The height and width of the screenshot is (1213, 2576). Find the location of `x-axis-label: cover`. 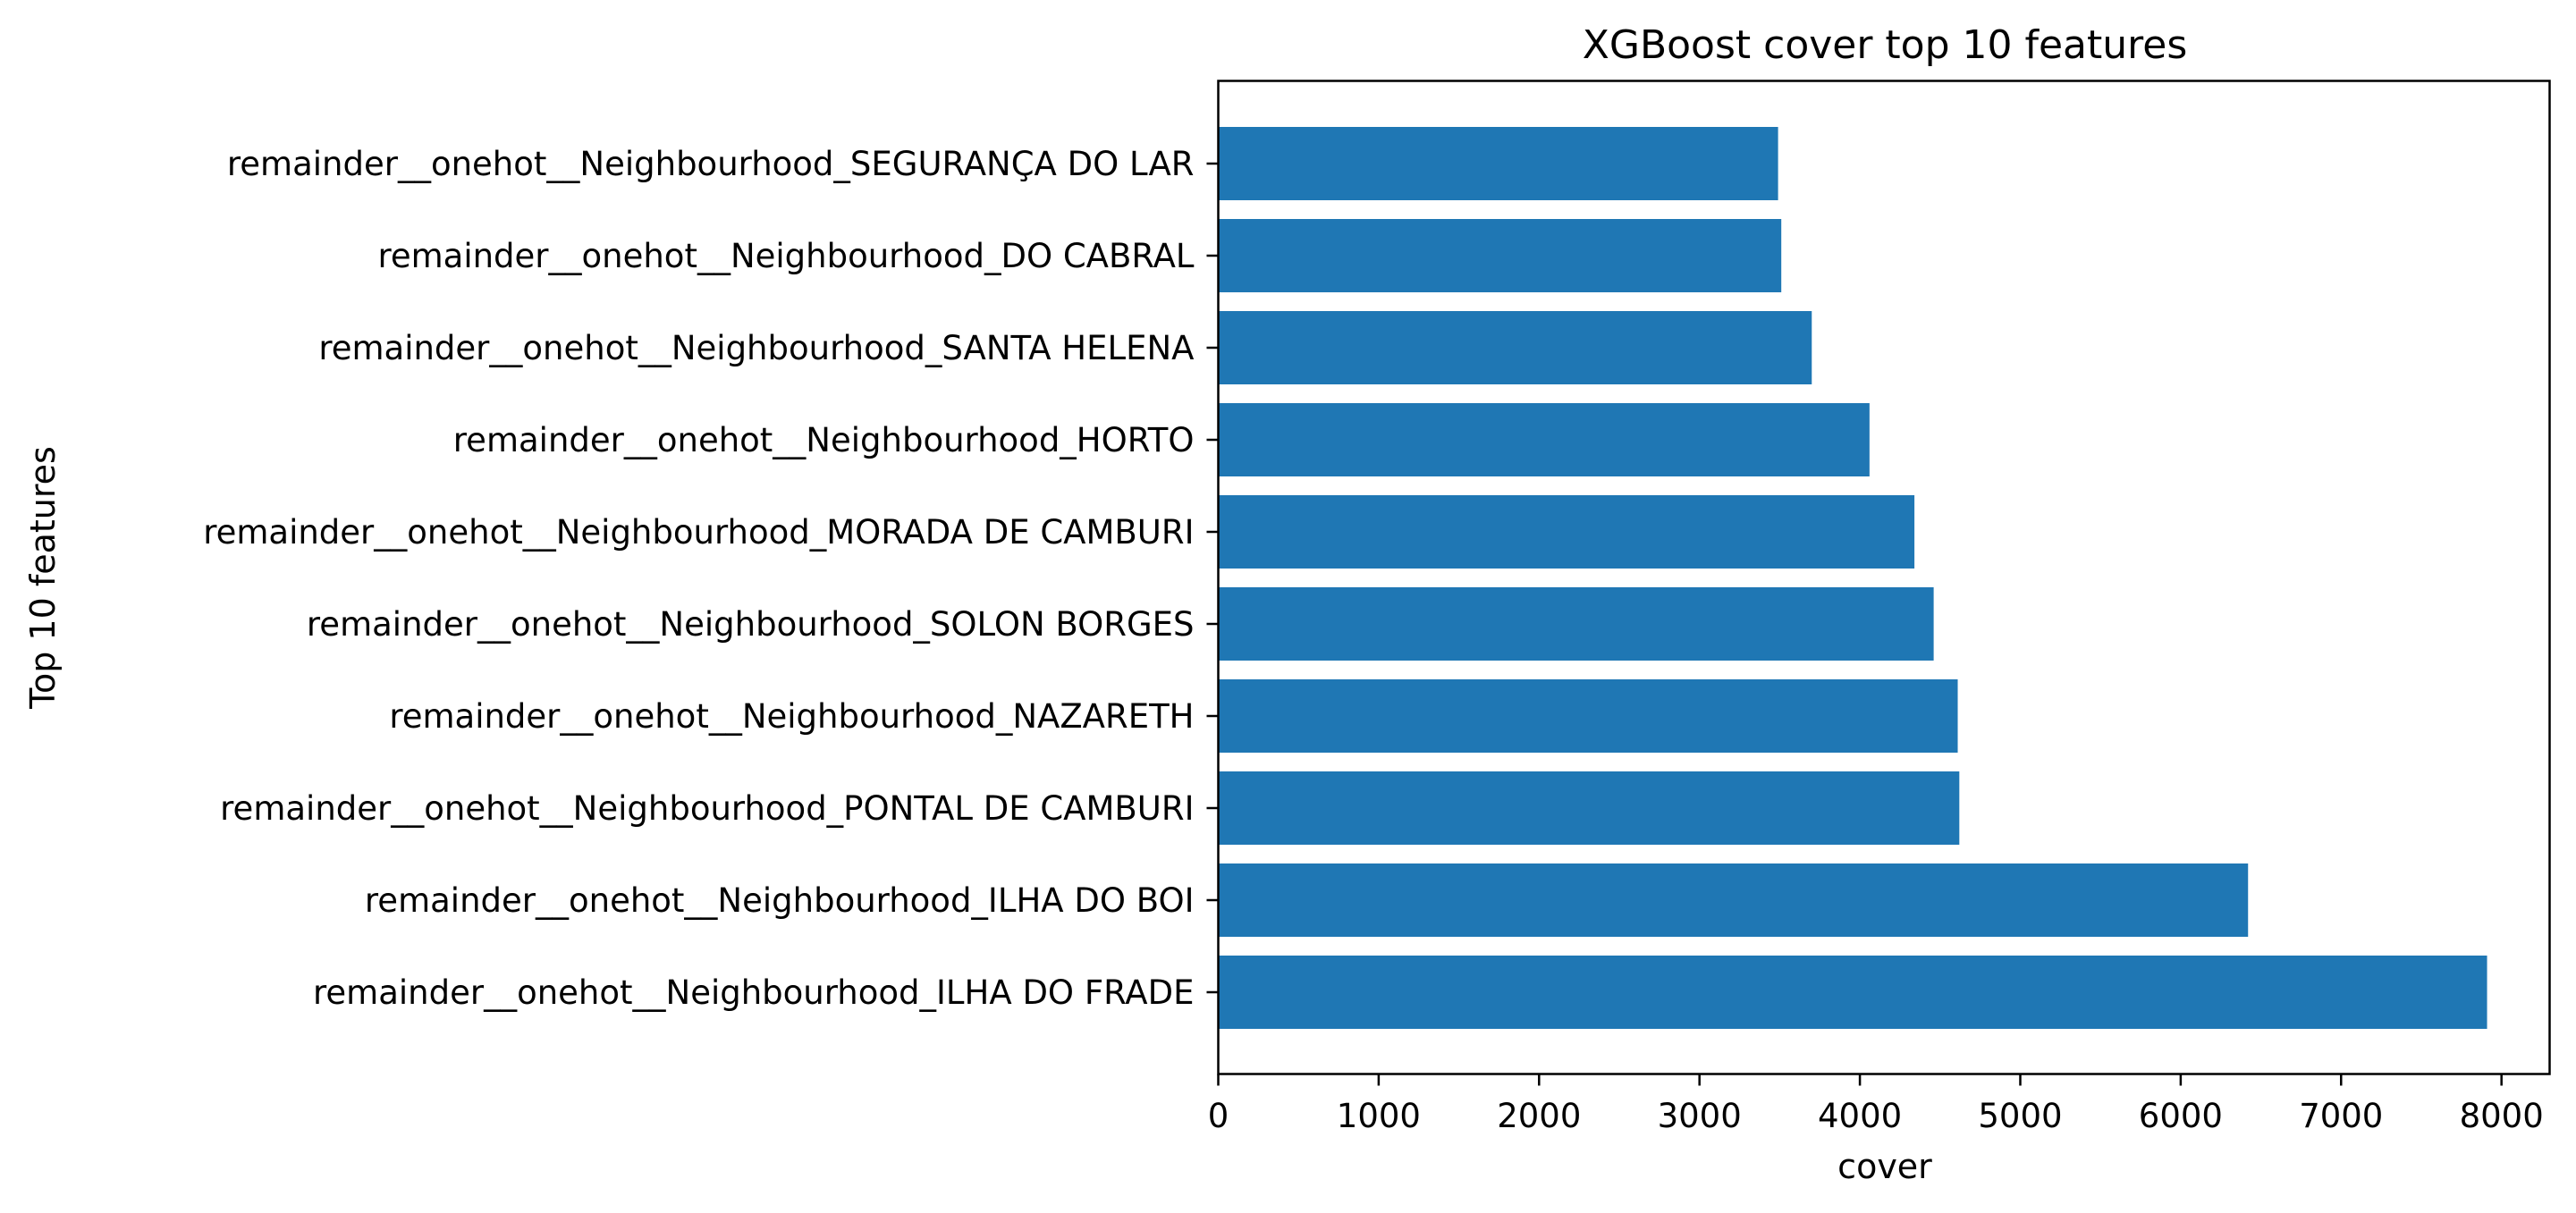

x-axis-label: cover is located at coordinates (1884, 1166).